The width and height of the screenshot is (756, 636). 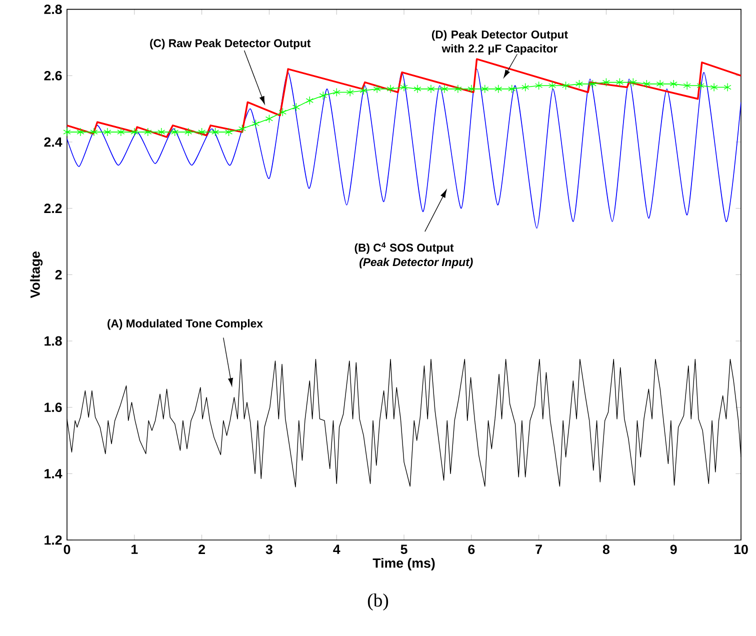 I want to click on x-tick-label: 9, so click(x=673, y=549).